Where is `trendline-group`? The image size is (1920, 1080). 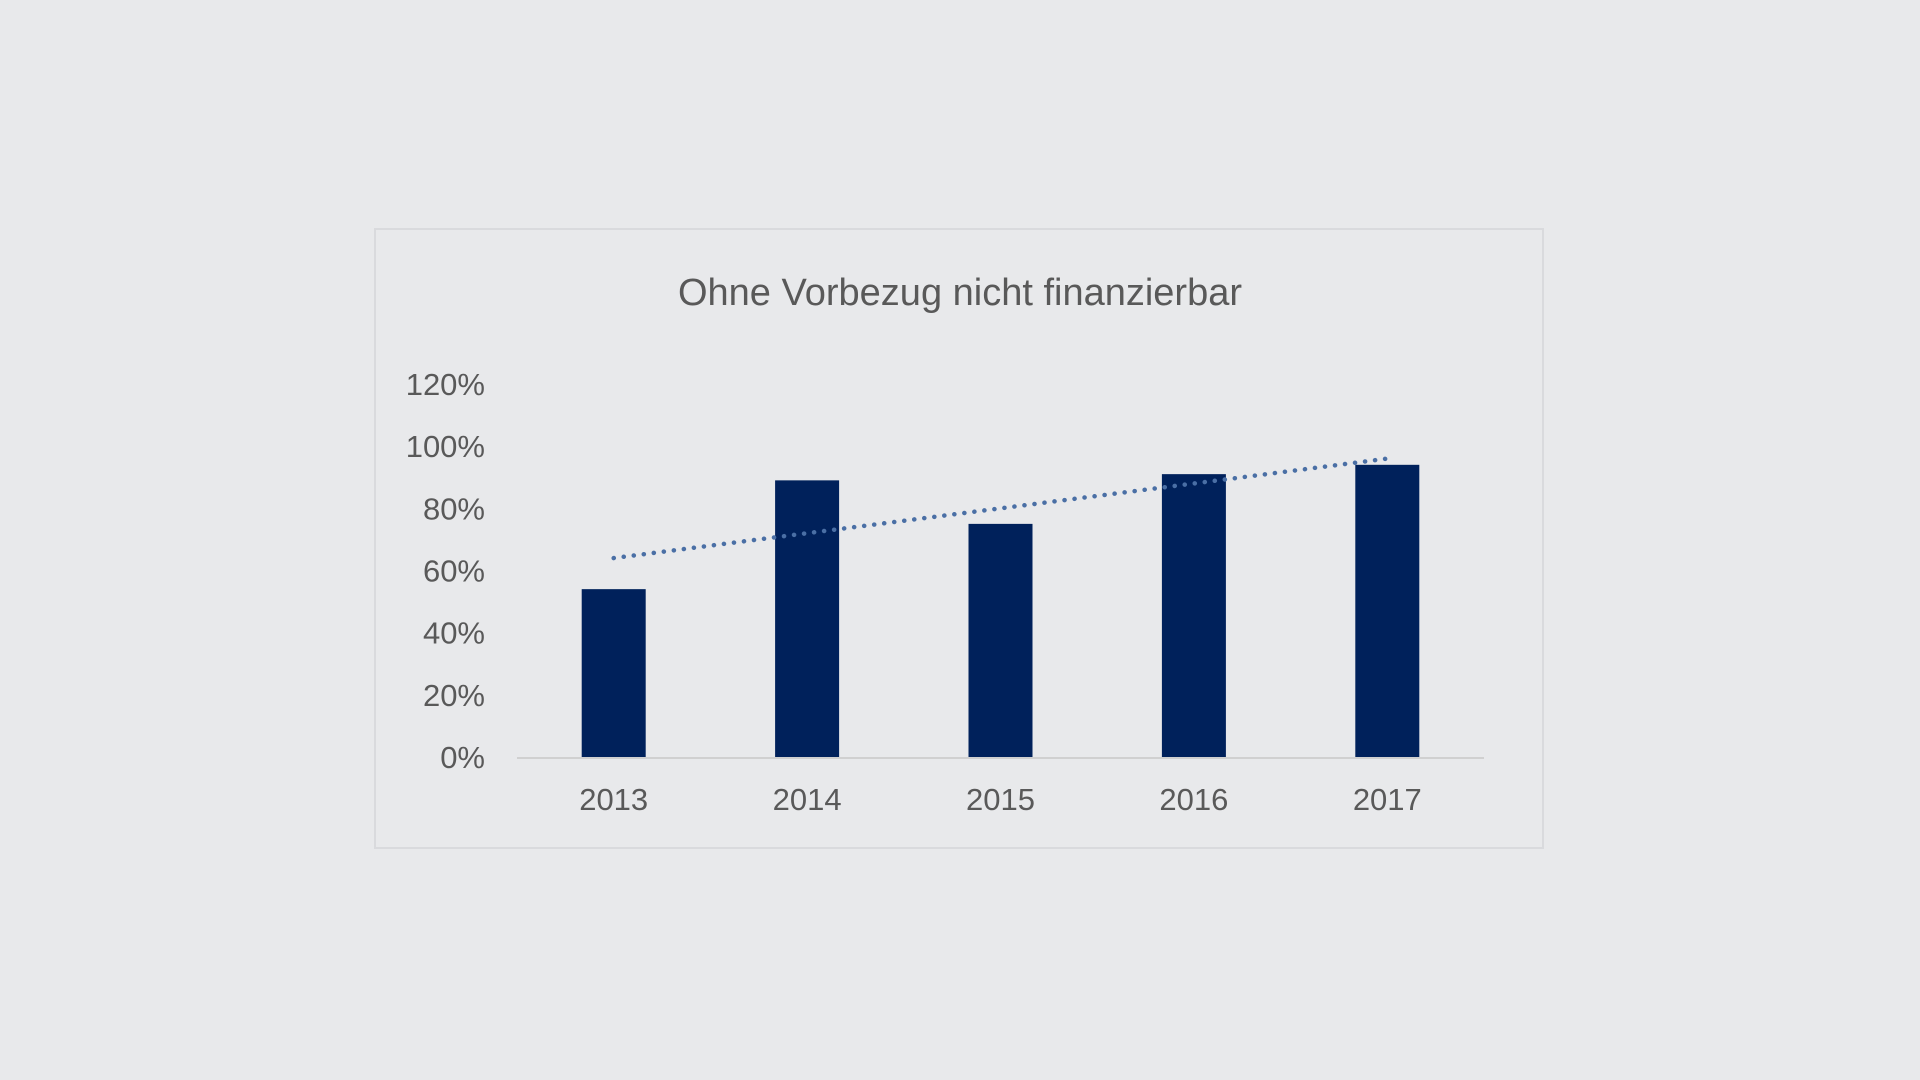 trendline-group is located at coordinates (1000, 508).